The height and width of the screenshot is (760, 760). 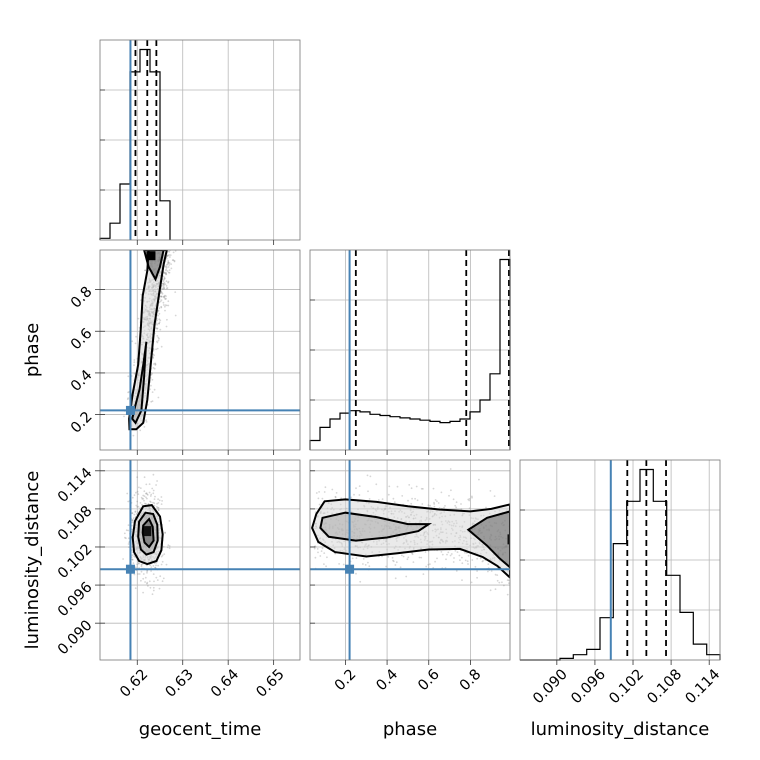 I want to click on tick-label-phase-y: 0.2, so click(x=82, y=423).